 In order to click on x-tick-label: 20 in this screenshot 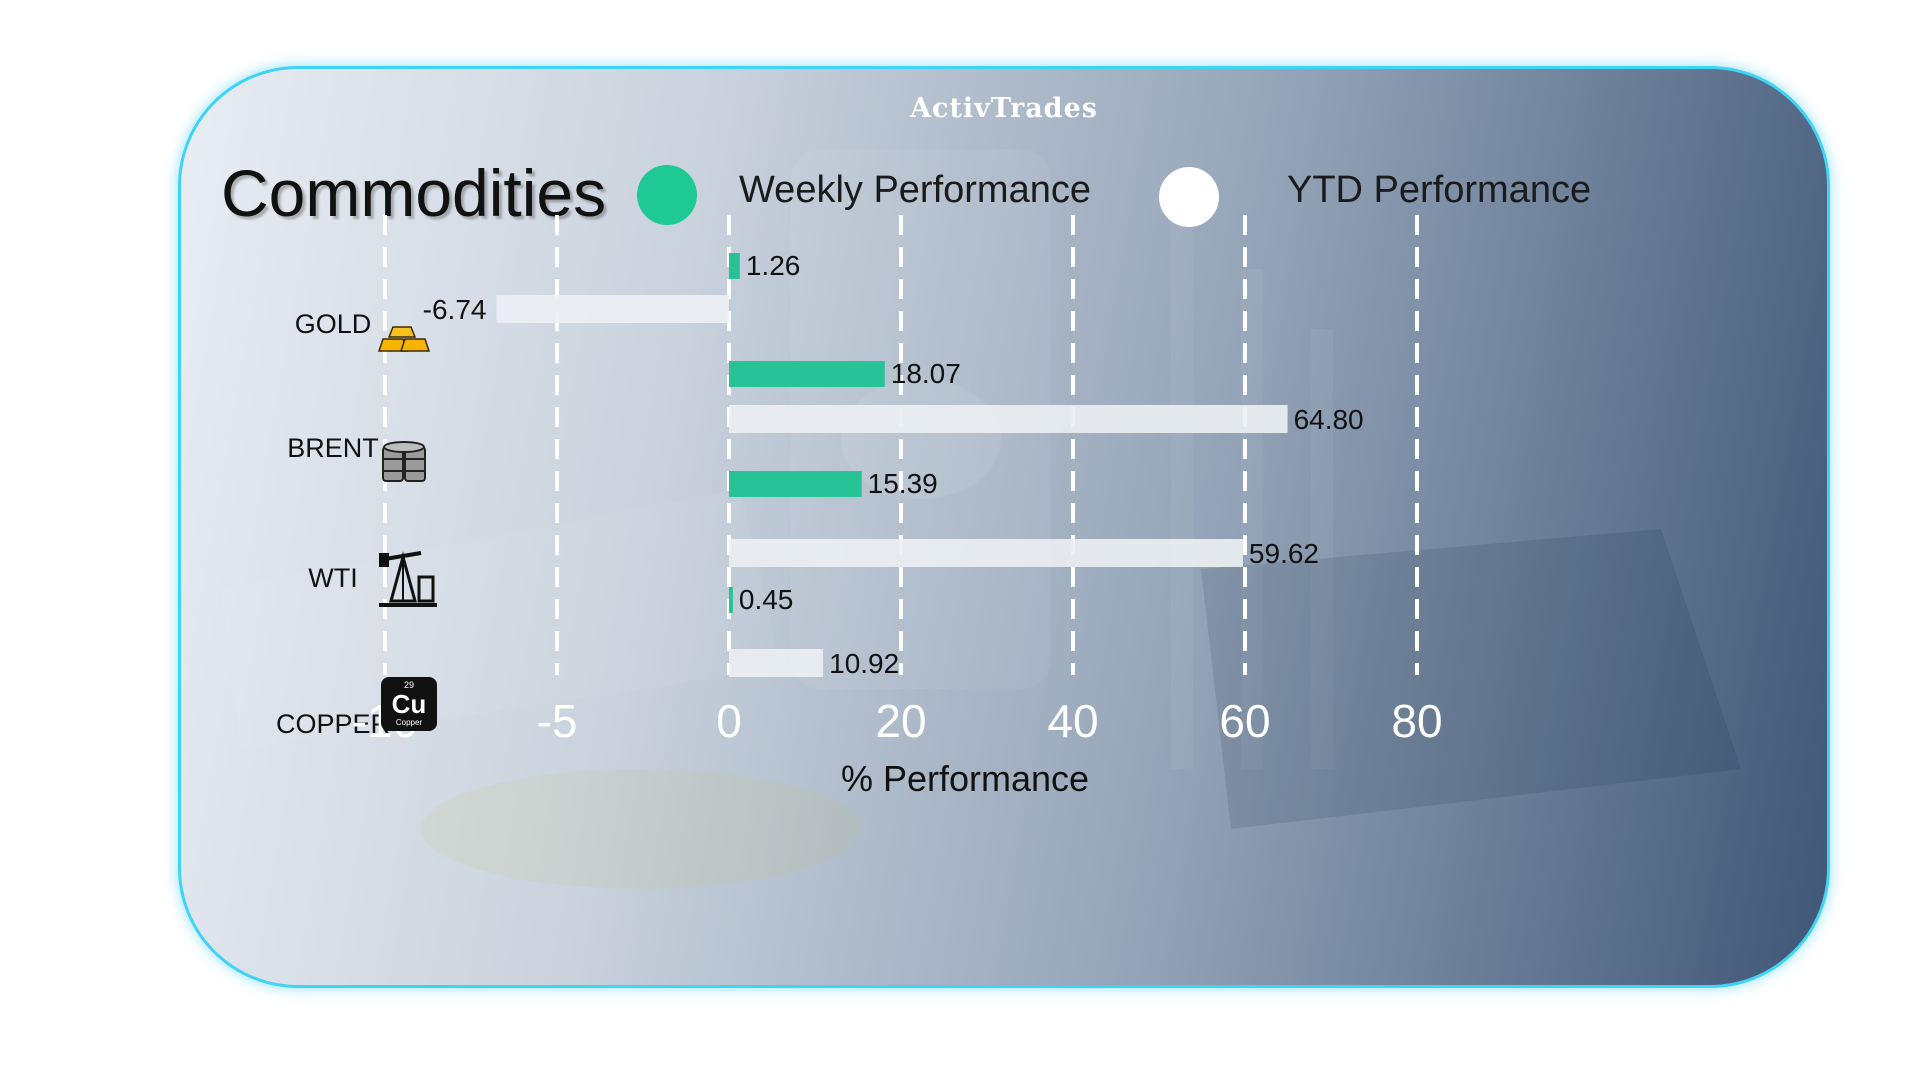, I will do `click(900, 721)`.